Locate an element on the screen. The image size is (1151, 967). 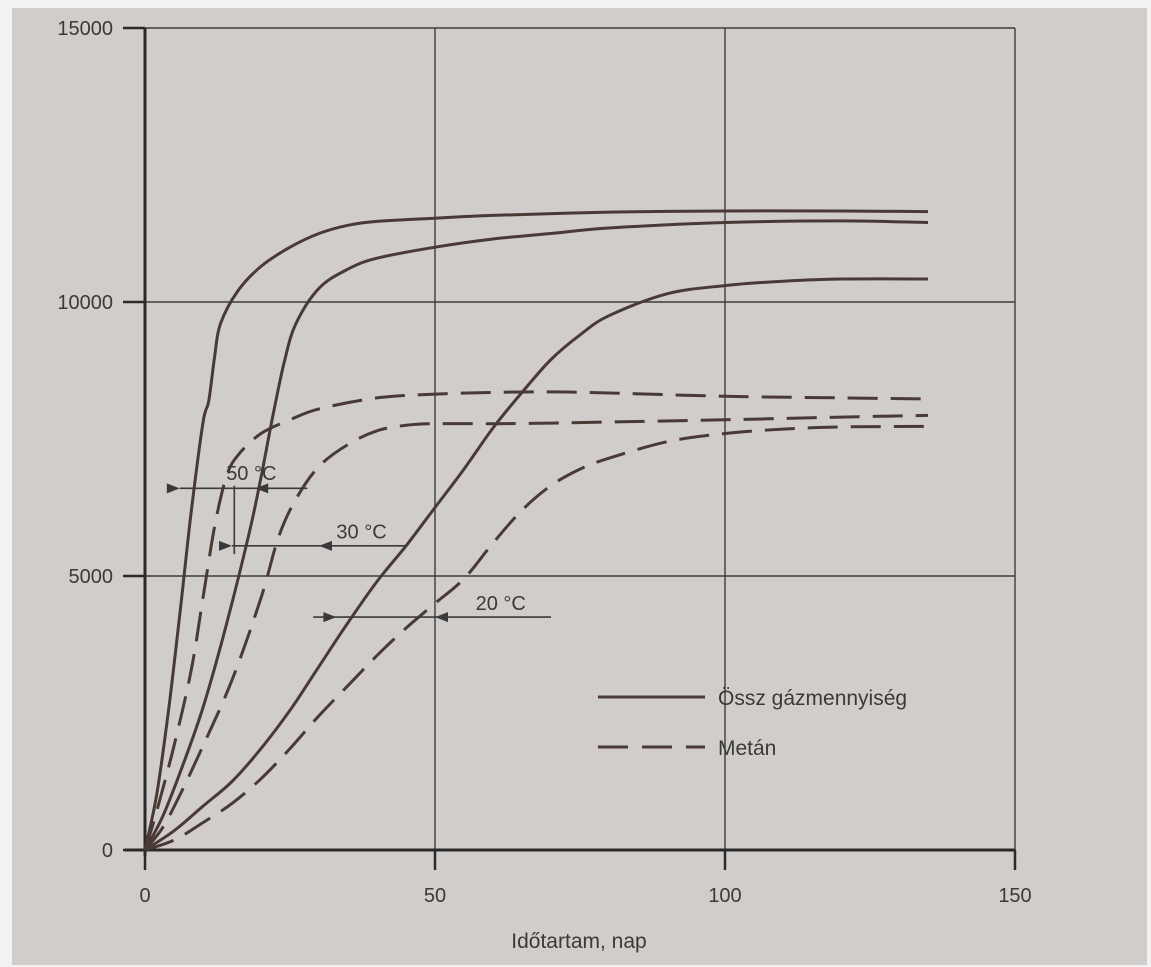
x-tick-label: 100 is located at coordinates (724, 896).